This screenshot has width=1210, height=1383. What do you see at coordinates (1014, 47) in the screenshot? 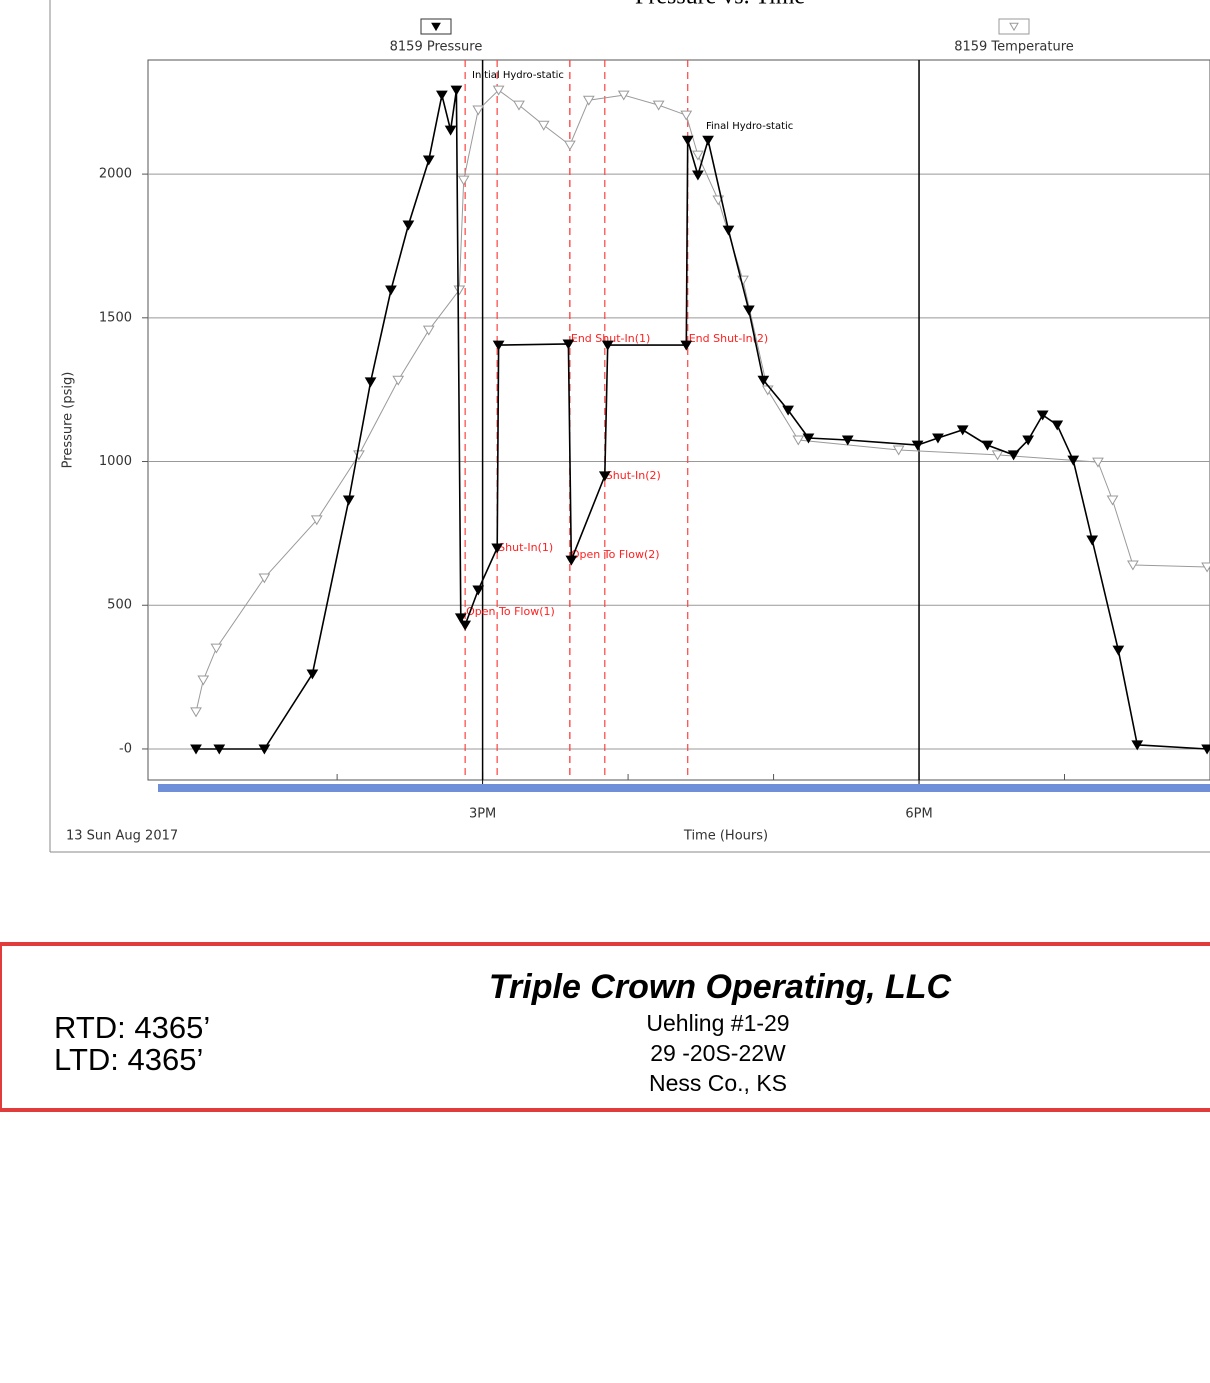
I see `legend-label: 8159 Temperature` at bounding box center [1014, 47].